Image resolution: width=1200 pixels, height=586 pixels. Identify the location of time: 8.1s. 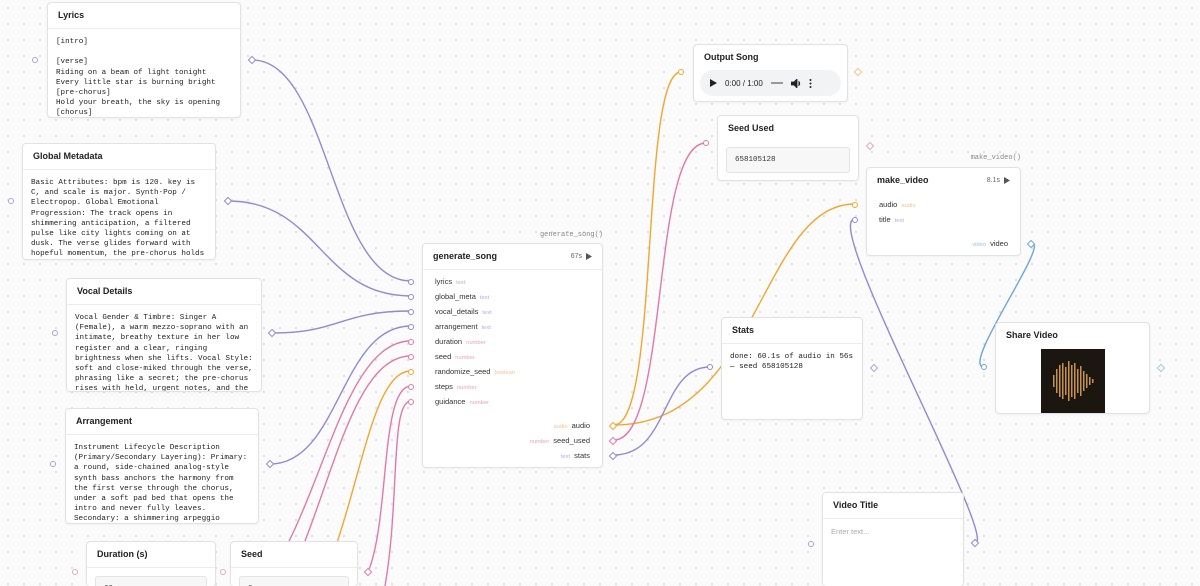
(993, 180).